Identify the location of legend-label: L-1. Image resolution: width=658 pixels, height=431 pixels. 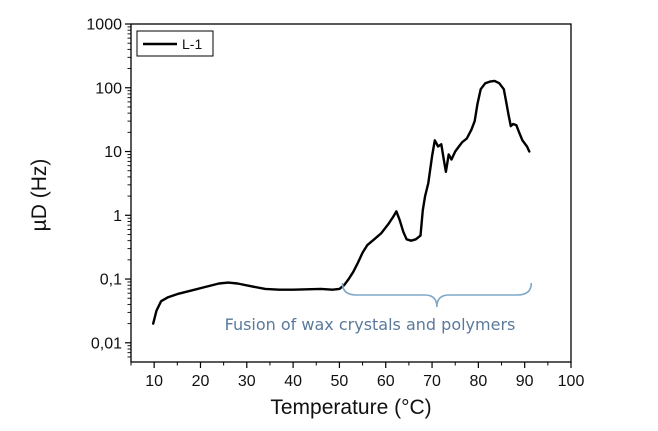
(192, 44).